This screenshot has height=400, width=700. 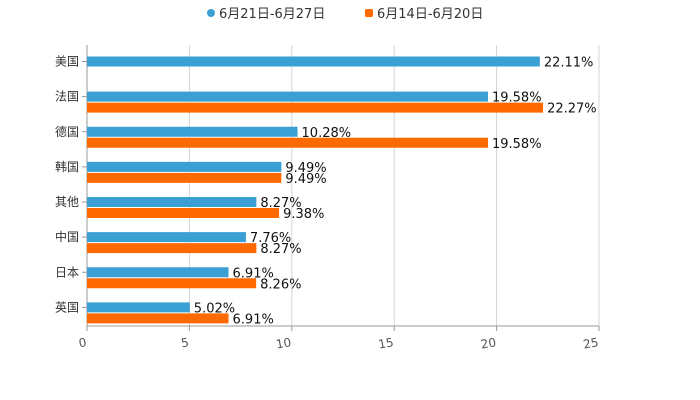 What do you see at coordinates (569, 63) in the screenshot?
I see `data-label: 22.11%` at bounding box center [569, 63].